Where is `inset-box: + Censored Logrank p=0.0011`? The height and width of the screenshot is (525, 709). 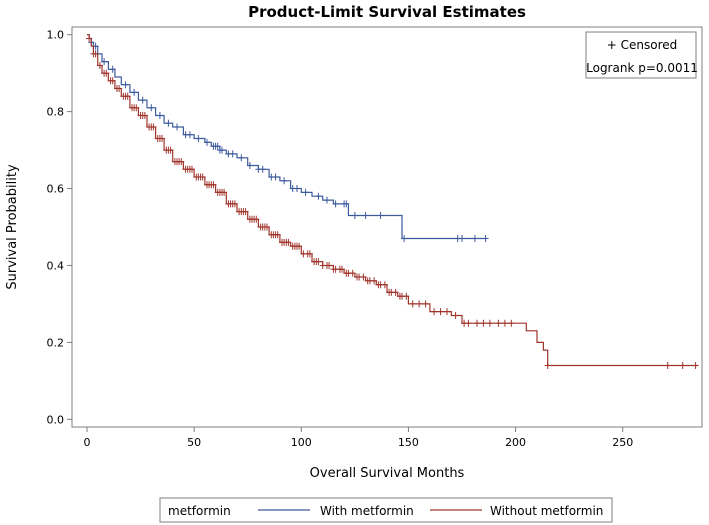 inset-box: + Censored Logrank p=0.0011 is located at coordinates (641, 55).